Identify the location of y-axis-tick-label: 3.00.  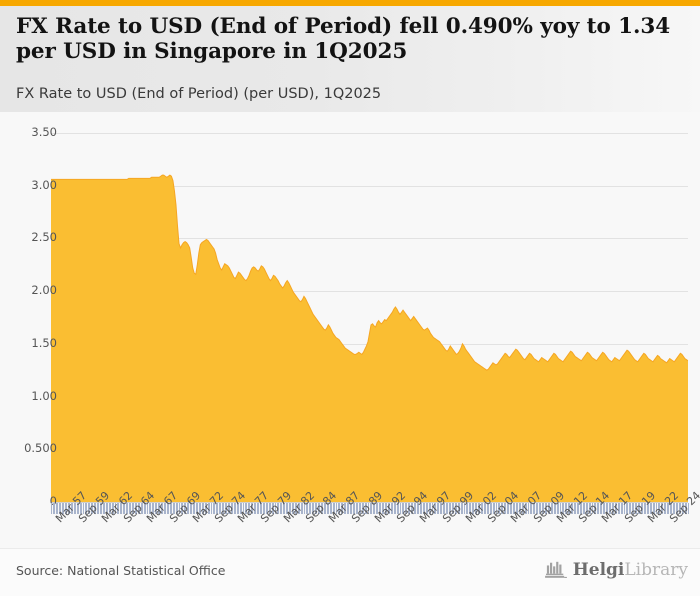
(44, 184).